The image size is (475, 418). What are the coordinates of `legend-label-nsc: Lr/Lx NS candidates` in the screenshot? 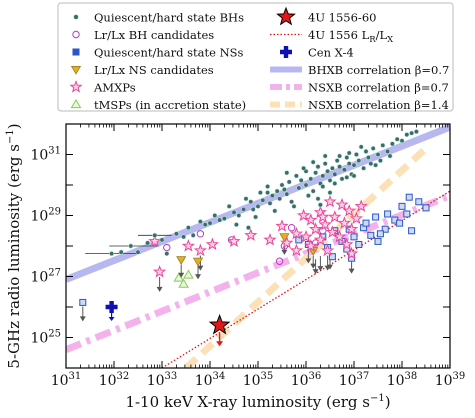 It's located at (154, 70).